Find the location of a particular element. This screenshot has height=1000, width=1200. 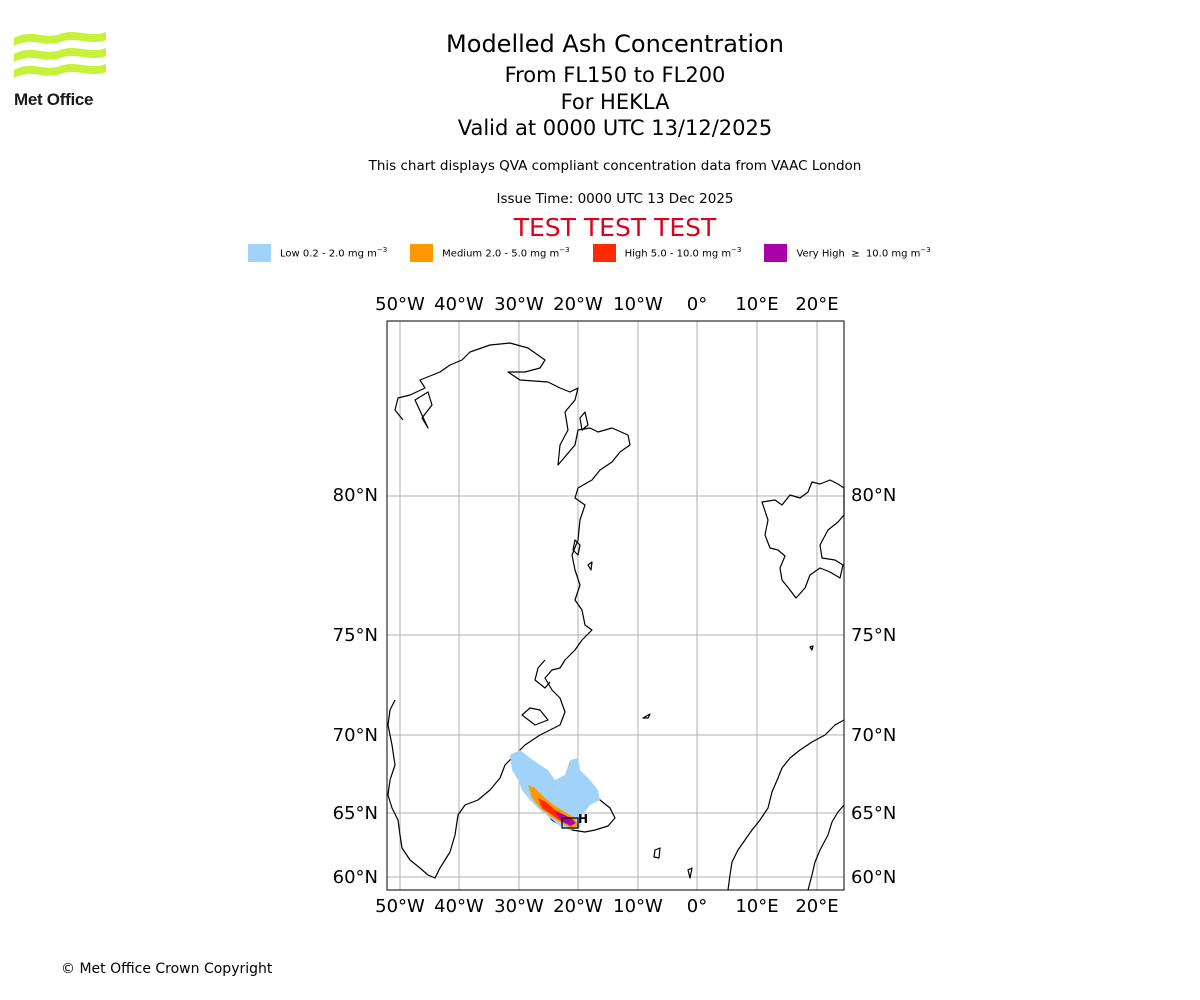

lon-label-bottom: 20°W is located at coordinates (578, 906).